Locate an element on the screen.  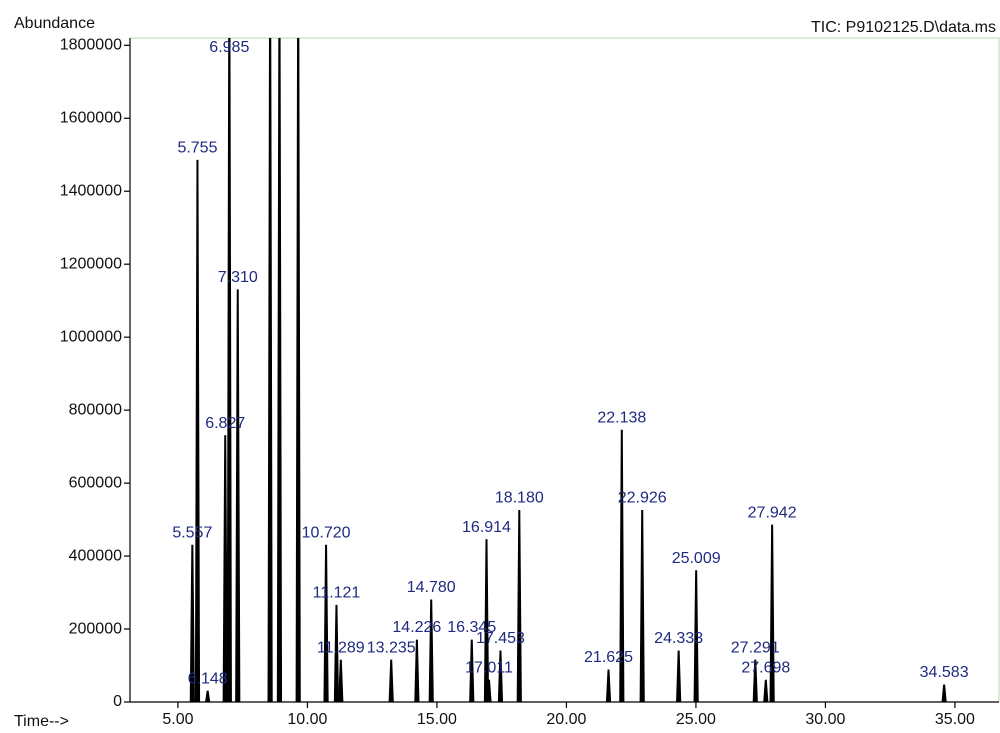
y-tick-label: 1600000 is located at coordinates (91, 117).